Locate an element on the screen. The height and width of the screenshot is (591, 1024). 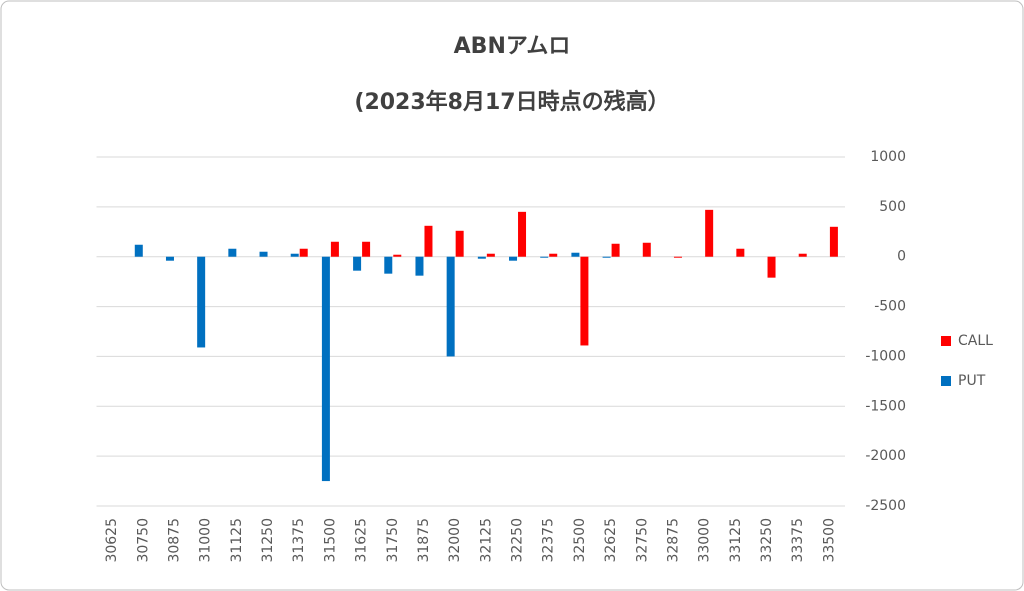
x-tick-label: 32375 is located at coordinates (549, 540).